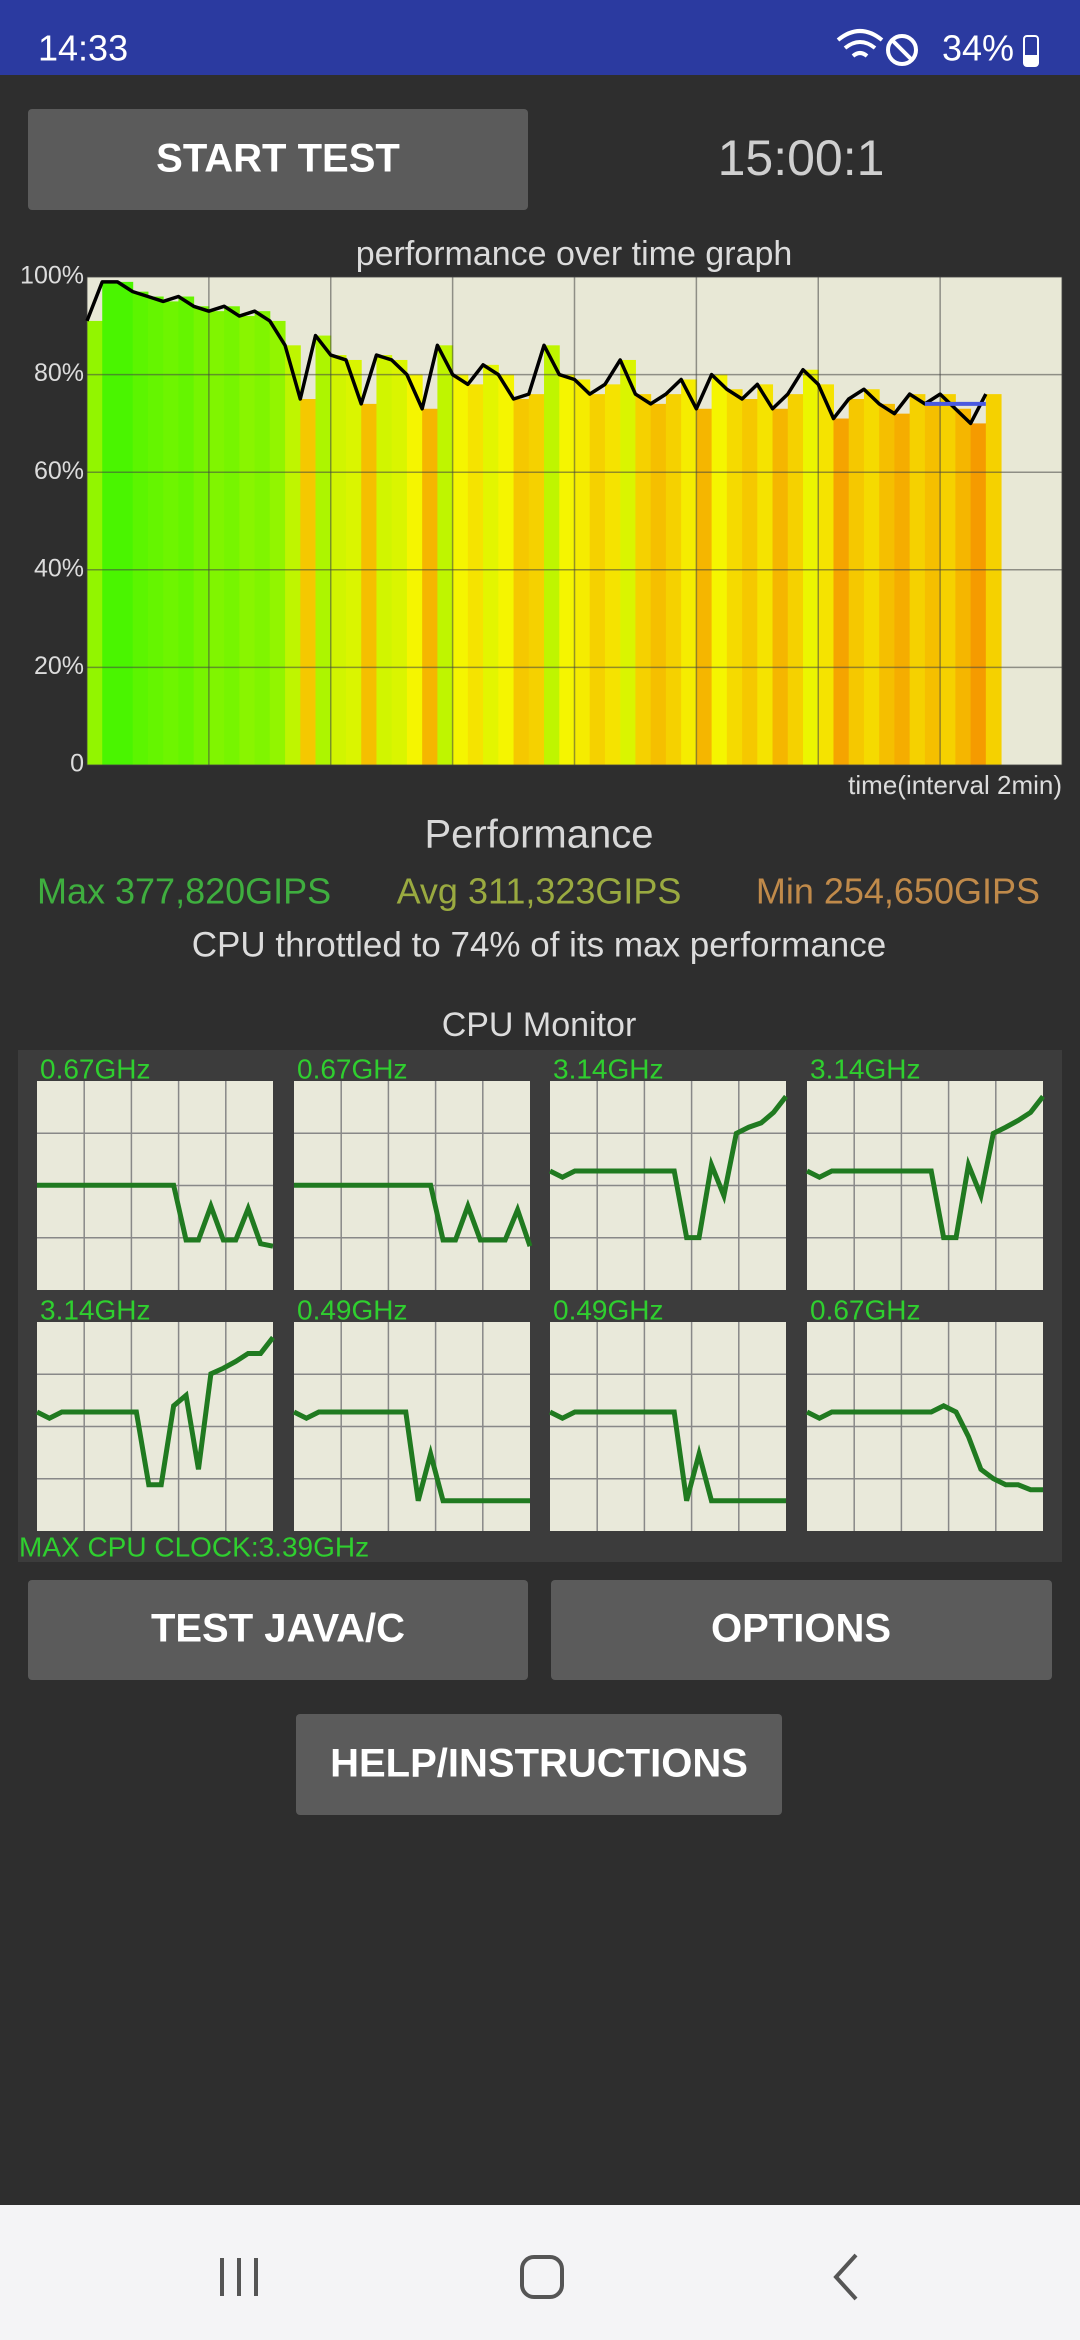 Image resolution: width=1080 pixels, height=2340 pixels. Describe the element at coordinates (978, 48) in the screenshot. I see `battery-level: 34%` at that location.